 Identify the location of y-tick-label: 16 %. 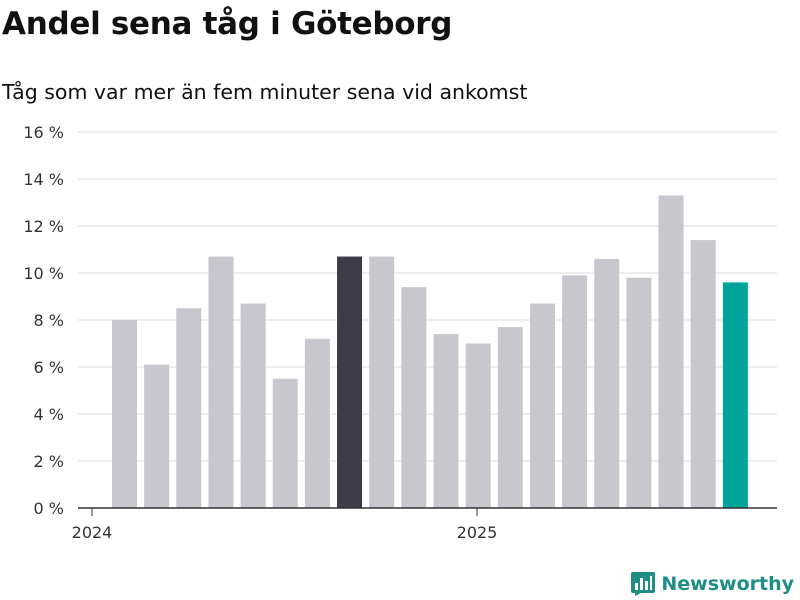
(43, 132).